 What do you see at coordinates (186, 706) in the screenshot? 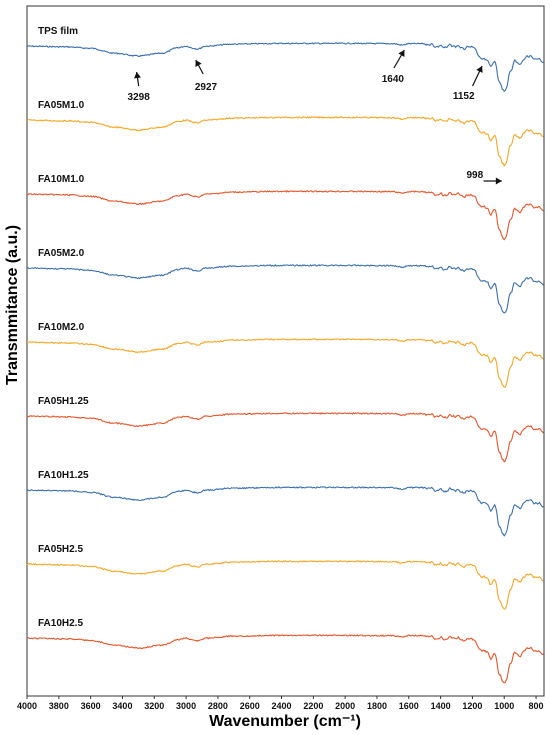
I see `x-tick-label: 3000` at bounding box center [186, 706].